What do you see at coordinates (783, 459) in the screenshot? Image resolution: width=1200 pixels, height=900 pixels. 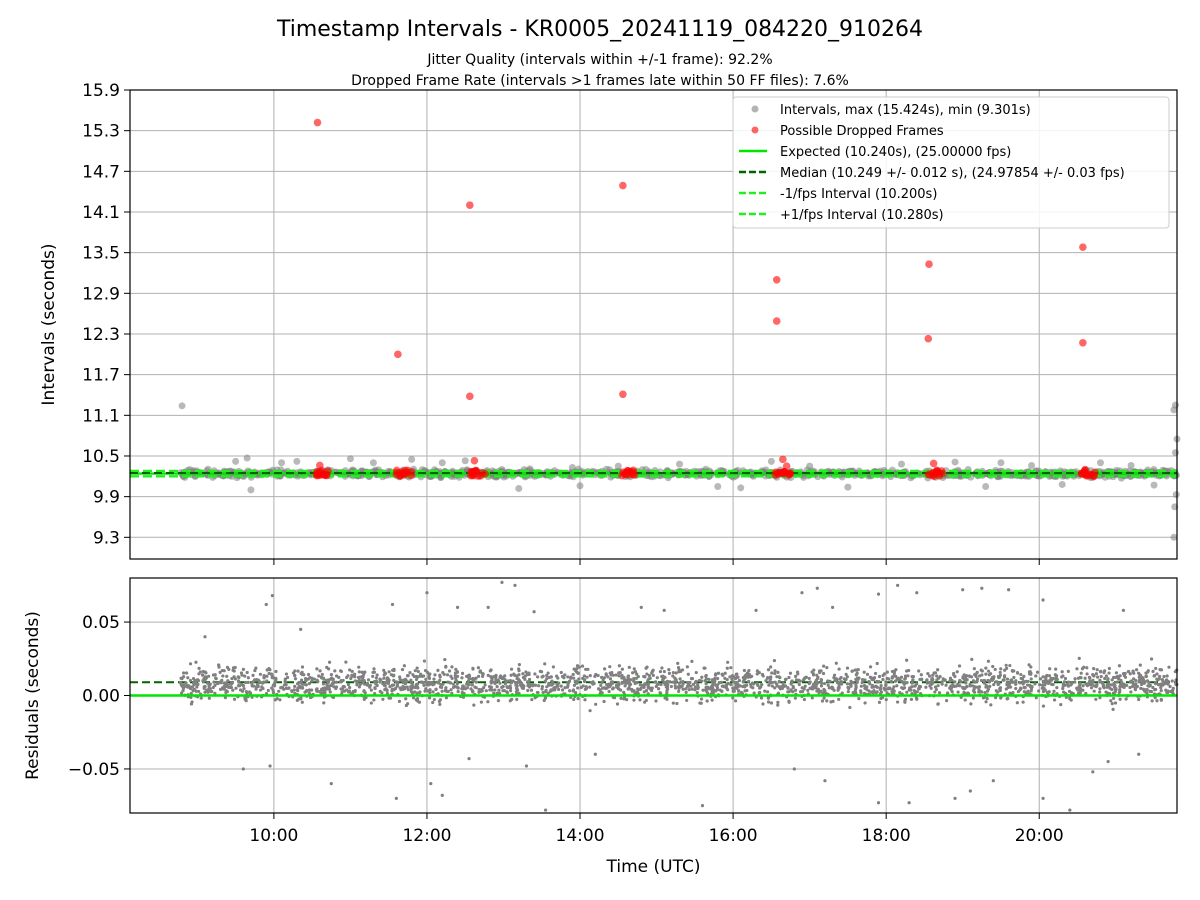 I see `dropped-frame-point` at bounding box center [783, 459].